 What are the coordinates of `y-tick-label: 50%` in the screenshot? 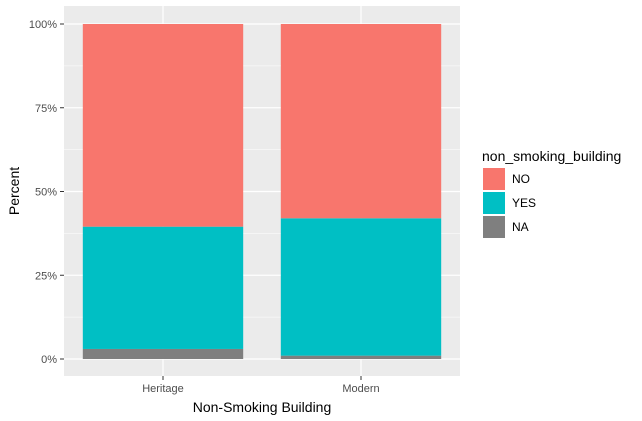 It's located at (46, 193).